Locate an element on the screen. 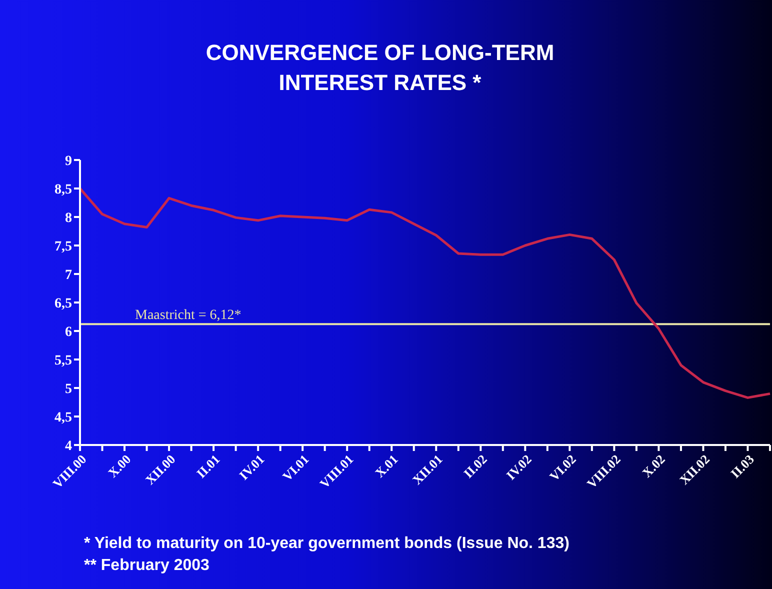 The width and height of the screenshot is (772, 589). y-tick-label: 6,5 is located at coordinates (63, 304).